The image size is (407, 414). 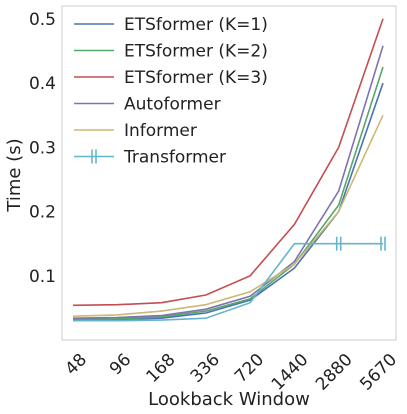 I want to click on x-tick-label-1: 96, so click(x=120, y=364).